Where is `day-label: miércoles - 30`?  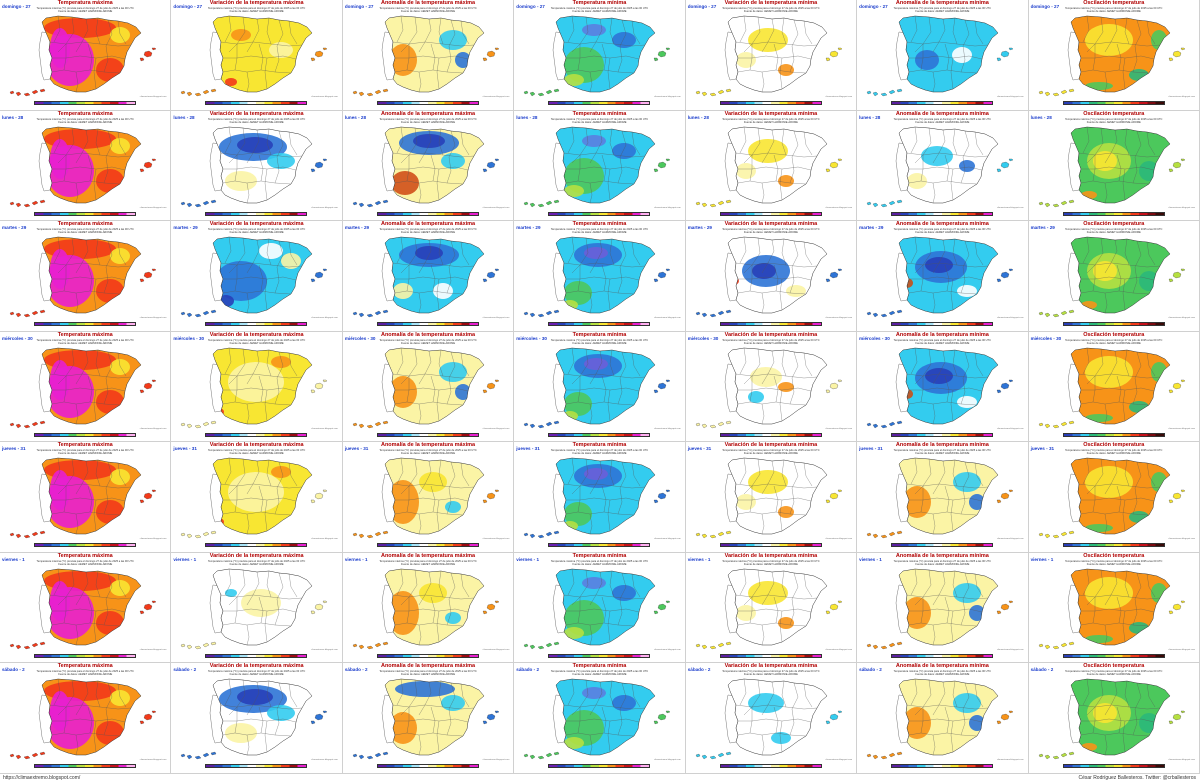
day-label: miércoles - 30 is located at coordinates (874, 338).